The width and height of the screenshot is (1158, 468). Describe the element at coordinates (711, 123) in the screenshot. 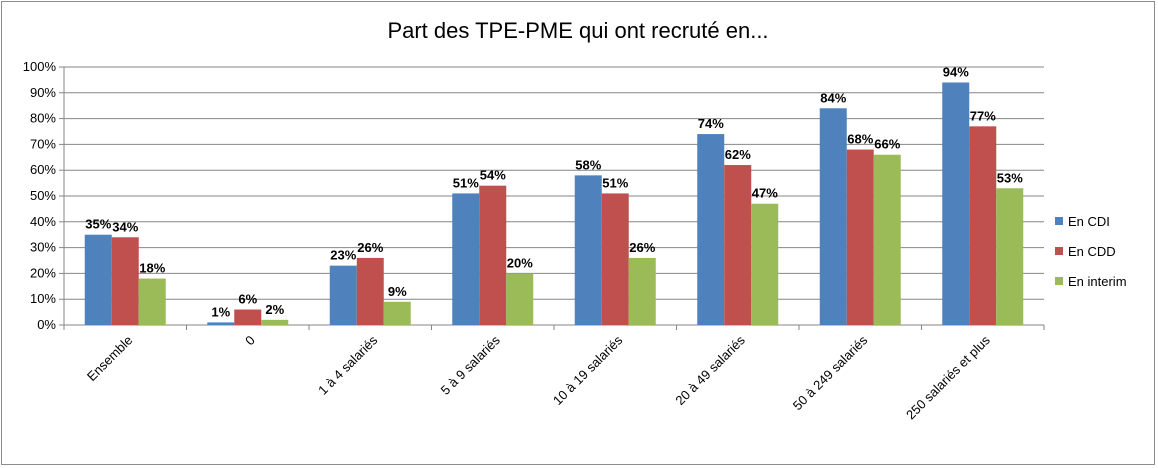

I see `data-label: 74%` at that location.